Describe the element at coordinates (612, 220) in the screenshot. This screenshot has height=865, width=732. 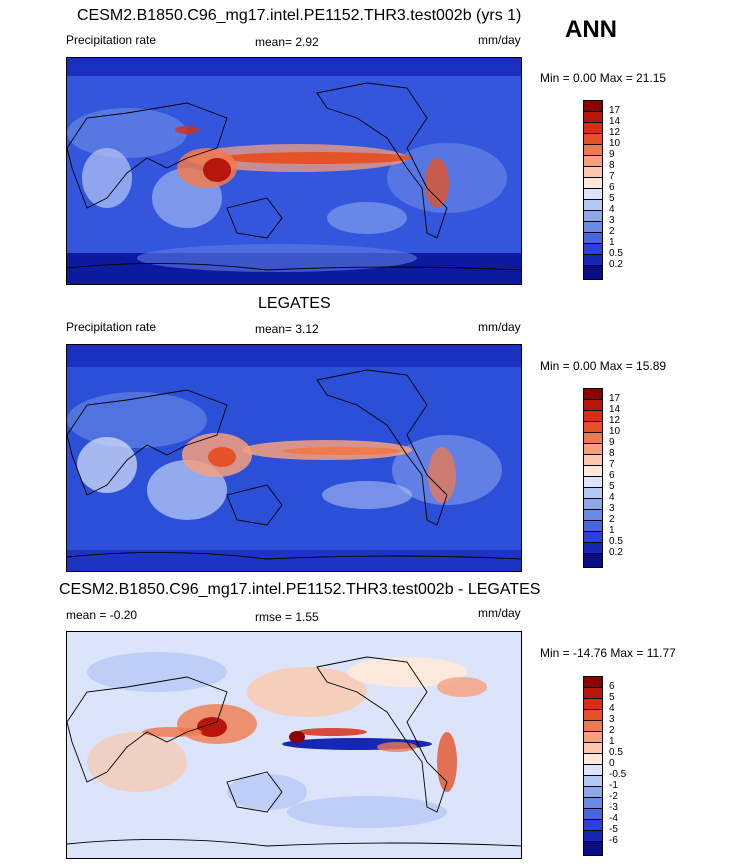
I see `panel1-colorbar-label: 3` at that location.